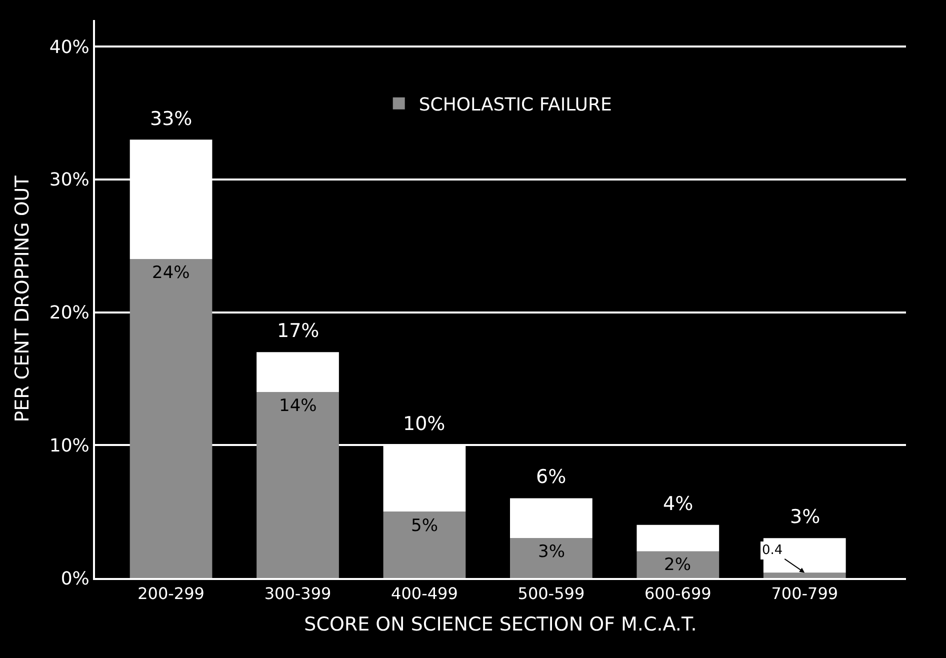  I want to click on y-tick-label: 0%, so click(75, 579).